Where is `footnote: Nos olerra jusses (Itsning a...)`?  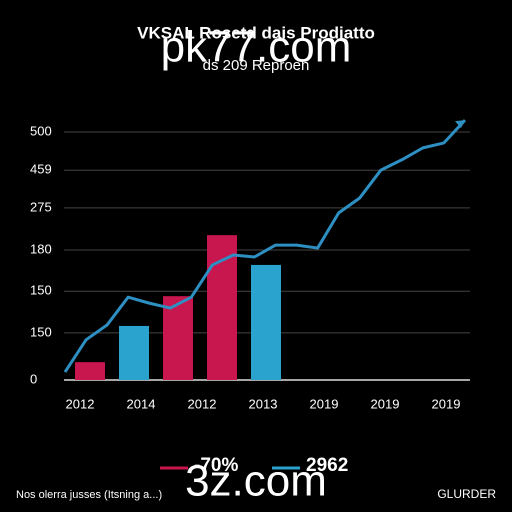
footnote: Nos olerra jusses (Itsning a...) is located at coordinates (89, 495).